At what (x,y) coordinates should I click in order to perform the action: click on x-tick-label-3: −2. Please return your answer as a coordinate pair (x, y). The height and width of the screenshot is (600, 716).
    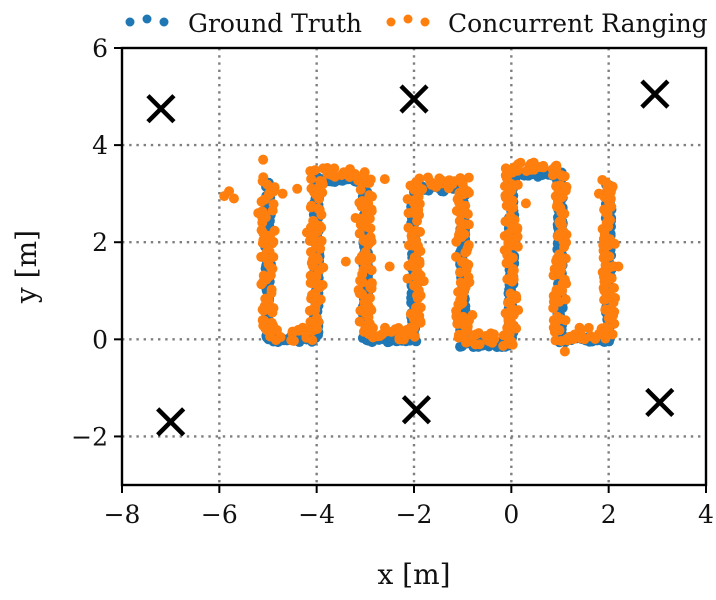
    Looking at the image, I should click on (414, 514).